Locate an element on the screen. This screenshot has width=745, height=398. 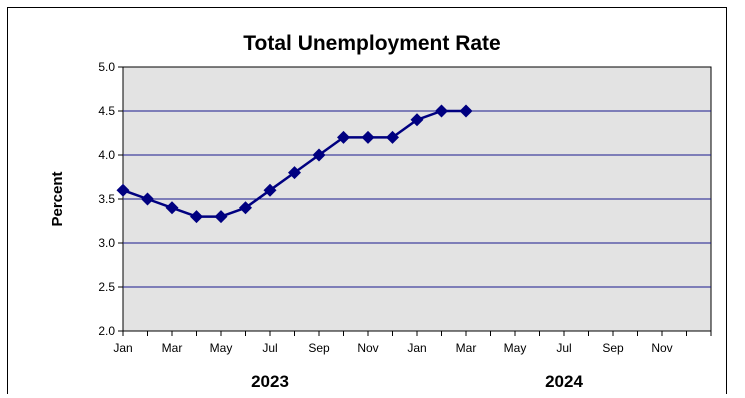
year-label: 2024 is located at coordinates (564, 381).